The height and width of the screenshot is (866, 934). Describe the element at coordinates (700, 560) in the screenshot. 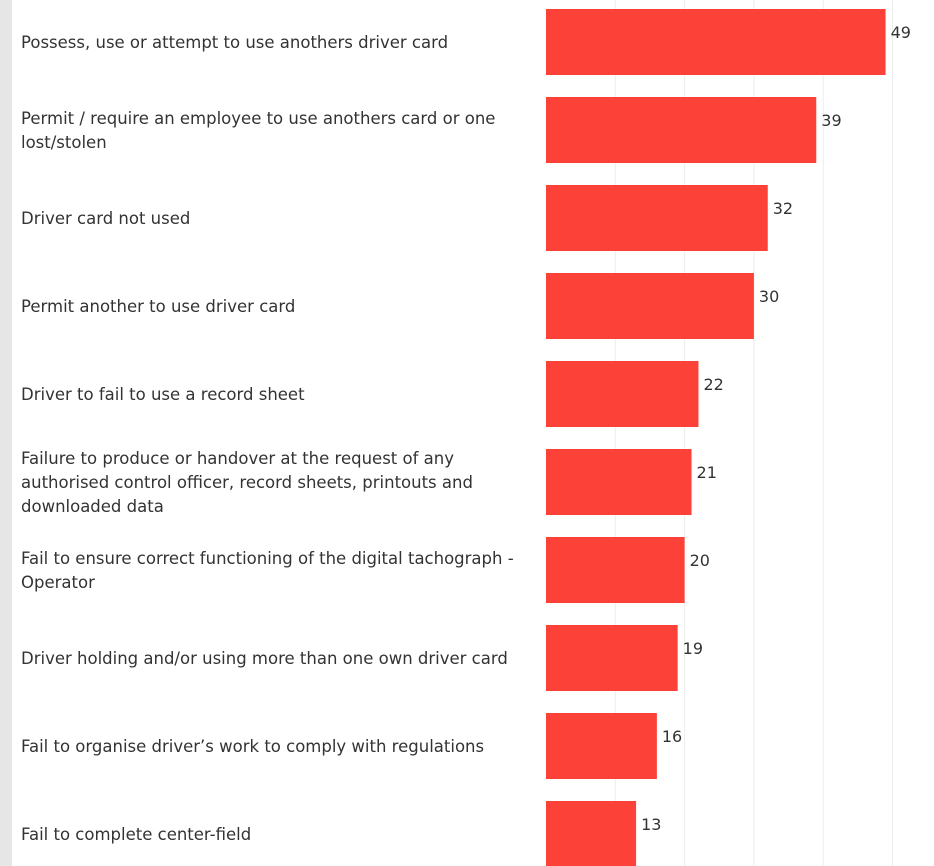

I see `value-label: 20` at that location.